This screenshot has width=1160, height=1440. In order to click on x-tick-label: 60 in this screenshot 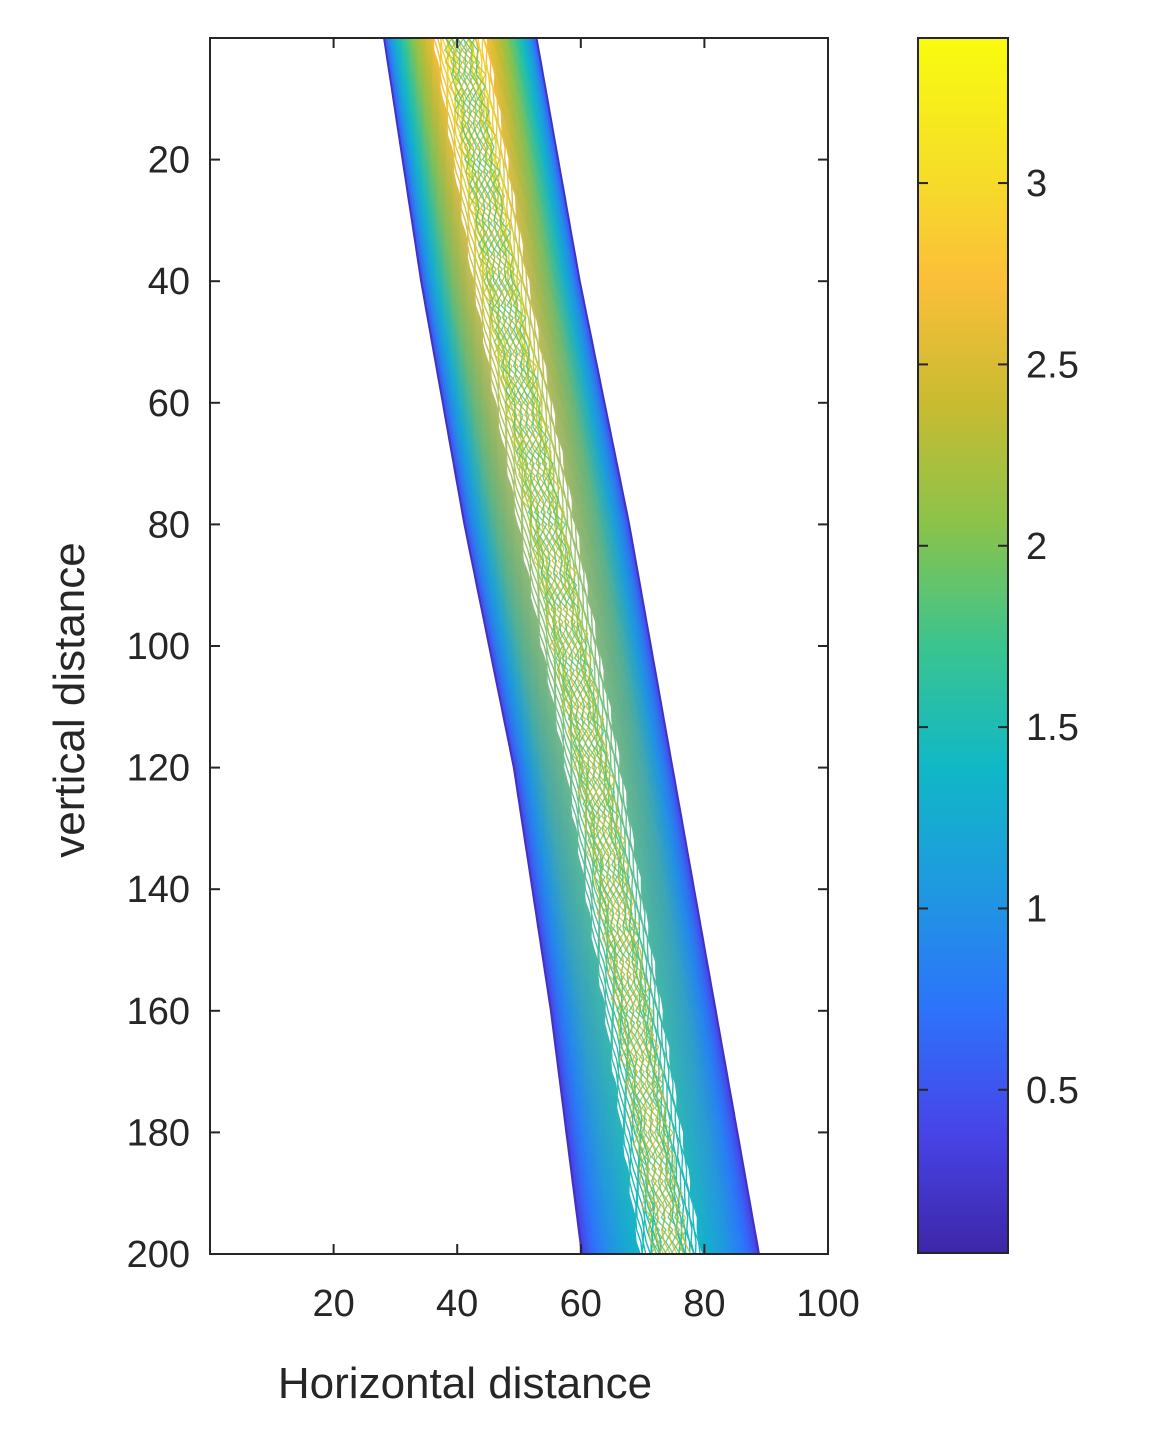, I will do `click(581, 1304)`.